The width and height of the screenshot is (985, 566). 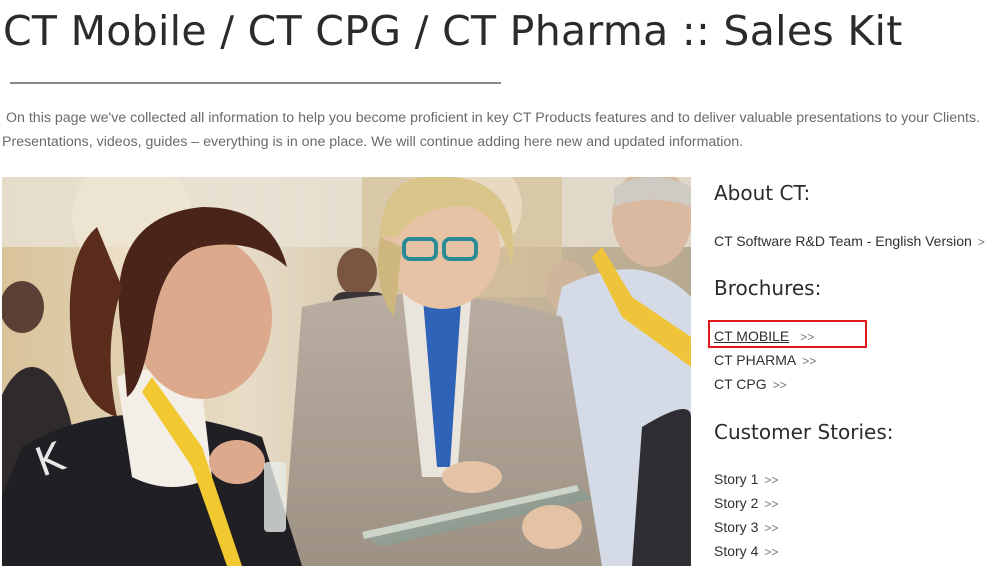 I want to click on story-link-1: Story 1 >>, so click(x=746, y=479).